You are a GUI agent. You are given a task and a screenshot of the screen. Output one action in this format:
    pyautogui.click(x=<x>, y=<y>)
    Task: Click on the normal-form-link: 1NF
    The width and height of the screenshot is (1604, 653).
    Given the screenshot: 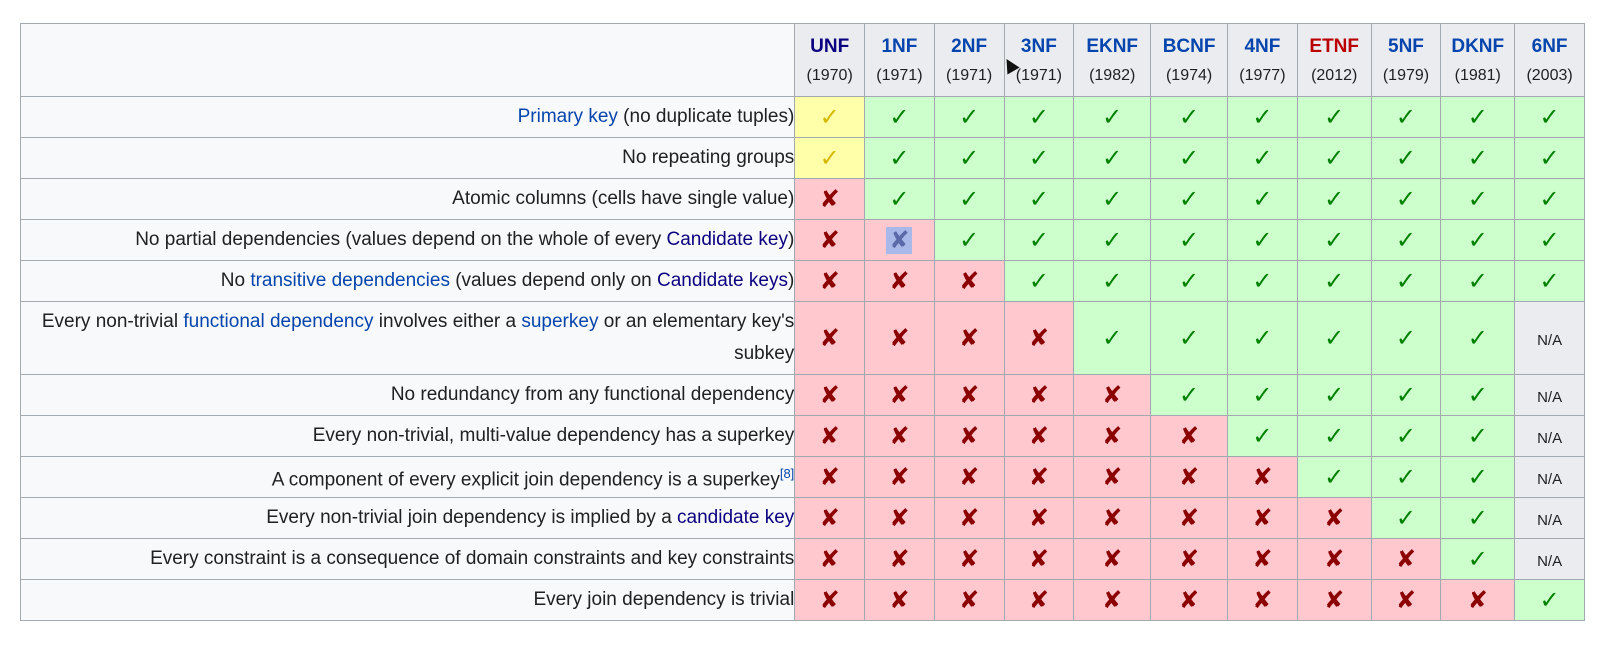 What is the action you would take?
    pyautogui.click(x=899, y=46)
    